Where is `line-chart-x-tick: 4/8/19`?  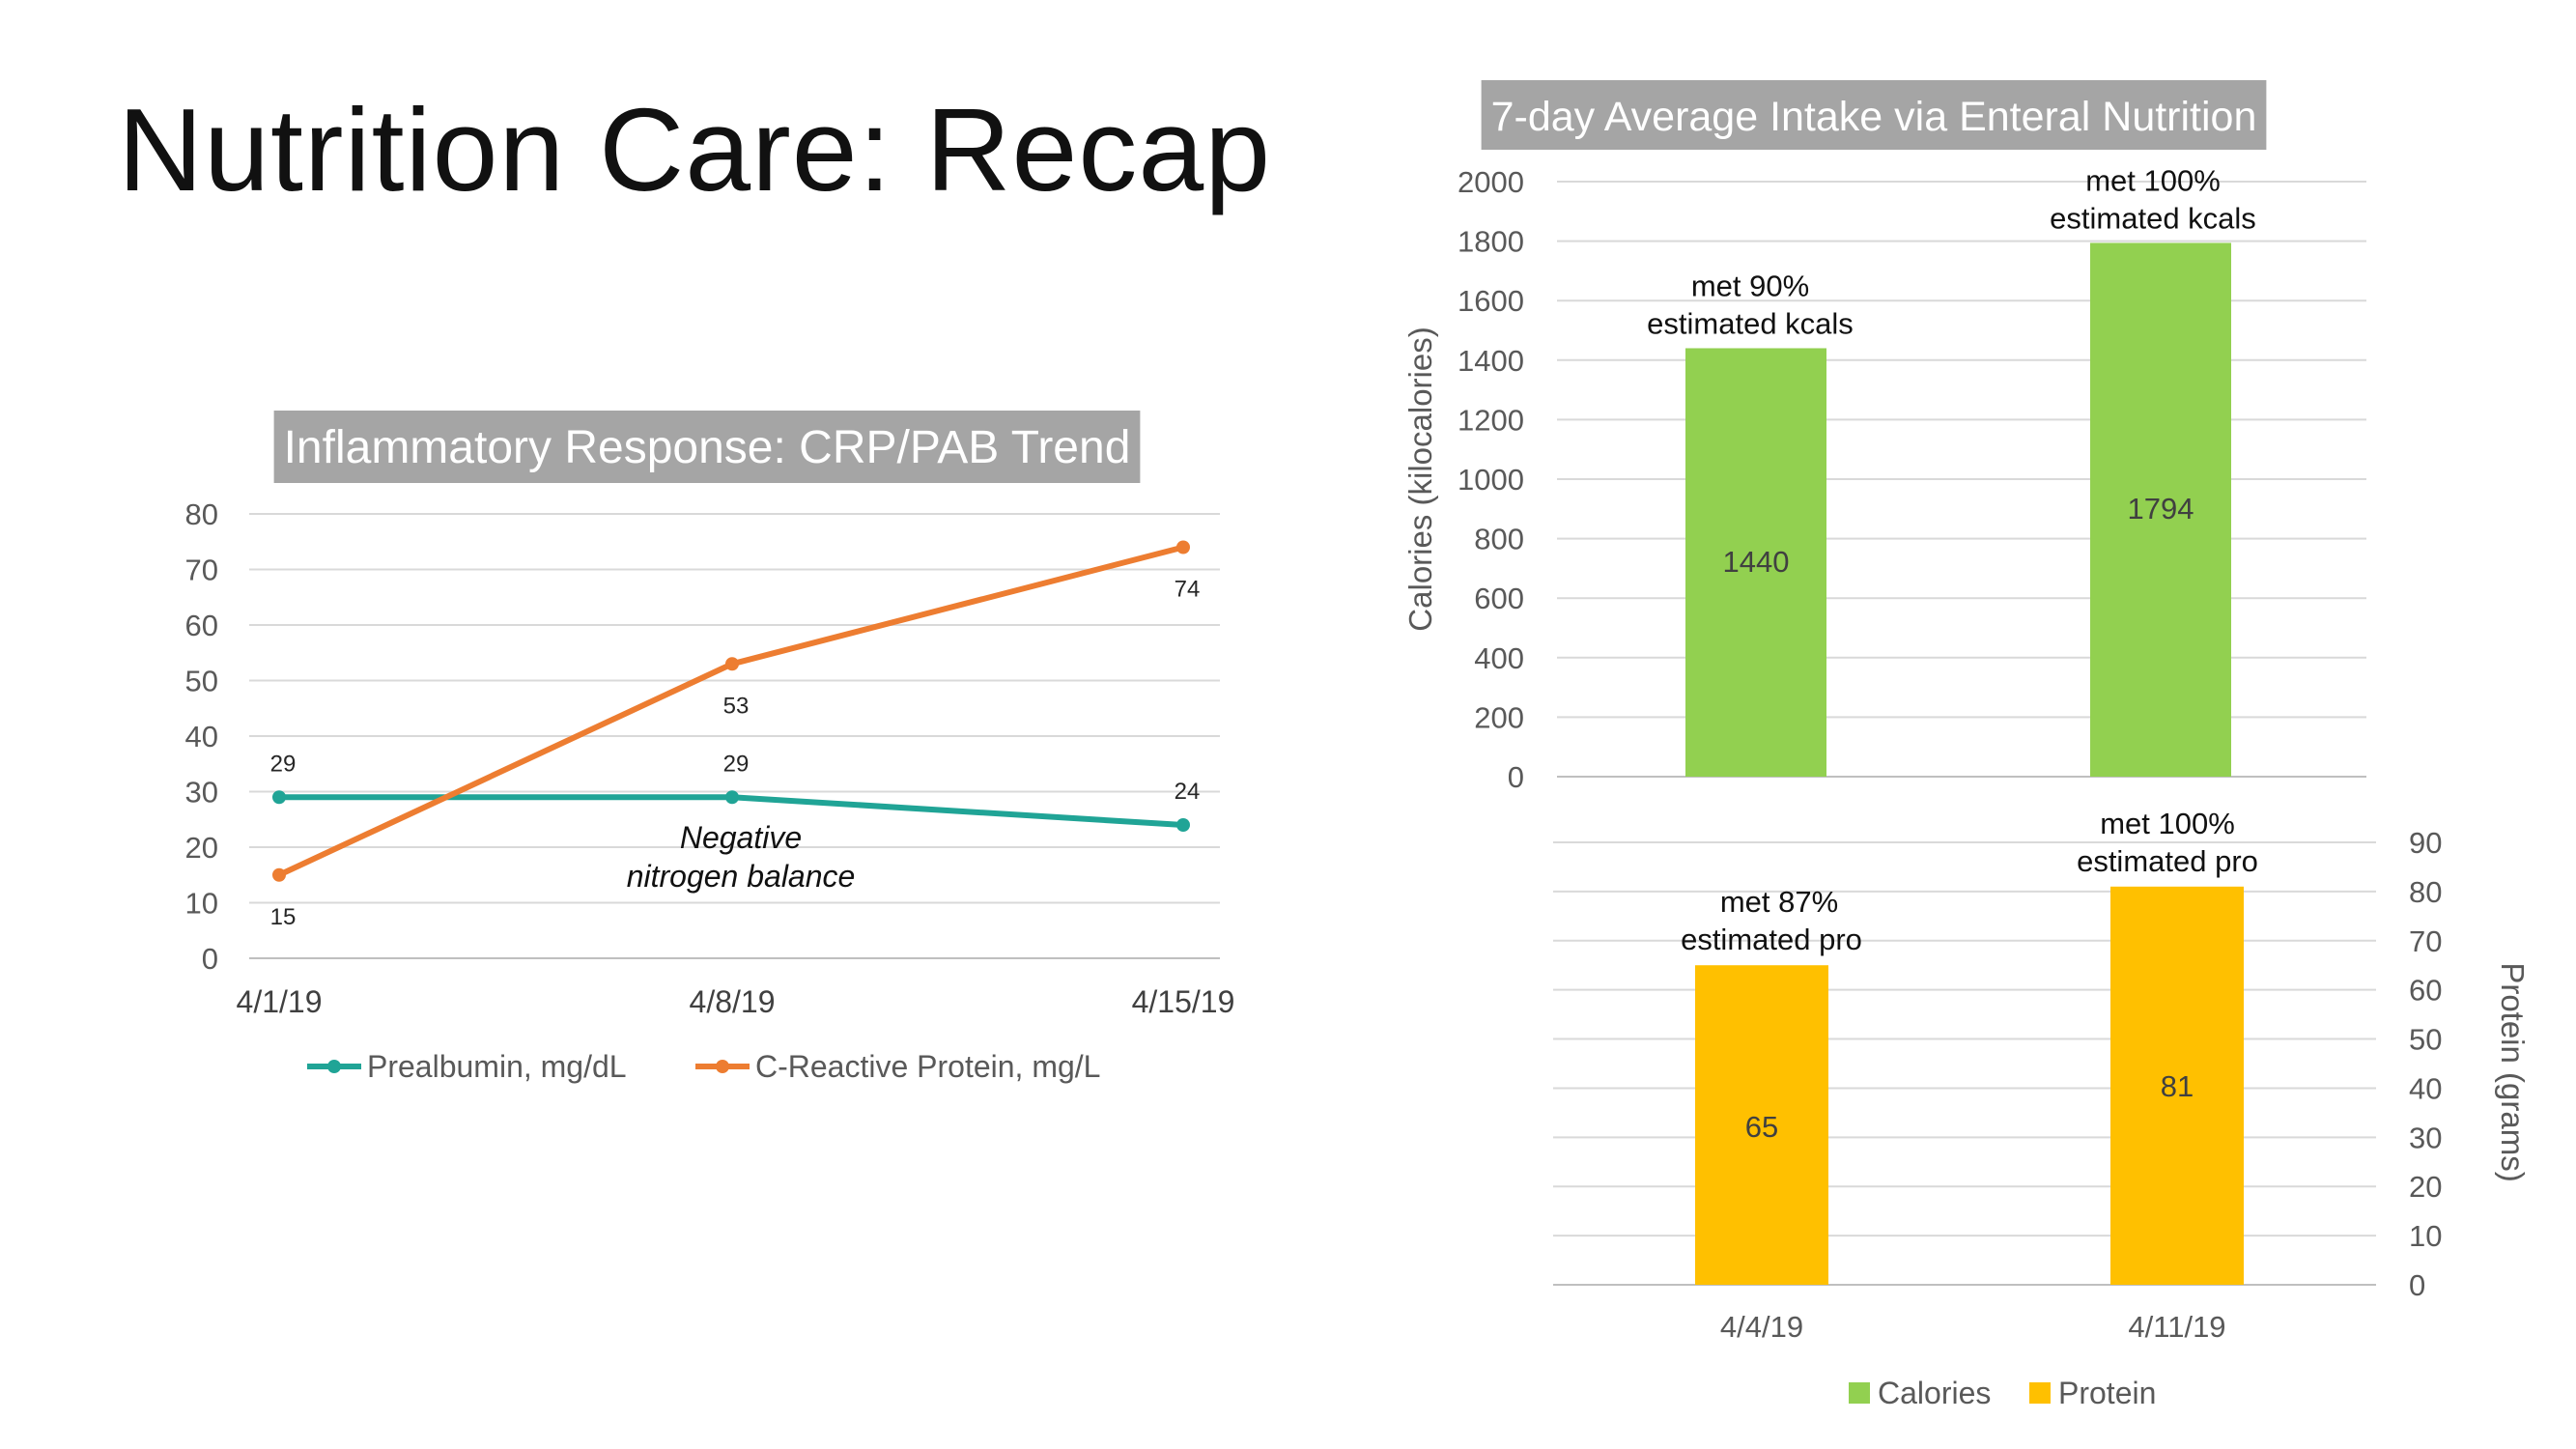
line-chart-x-tick: 4/8/19 is located at coordinates (733, 1002).